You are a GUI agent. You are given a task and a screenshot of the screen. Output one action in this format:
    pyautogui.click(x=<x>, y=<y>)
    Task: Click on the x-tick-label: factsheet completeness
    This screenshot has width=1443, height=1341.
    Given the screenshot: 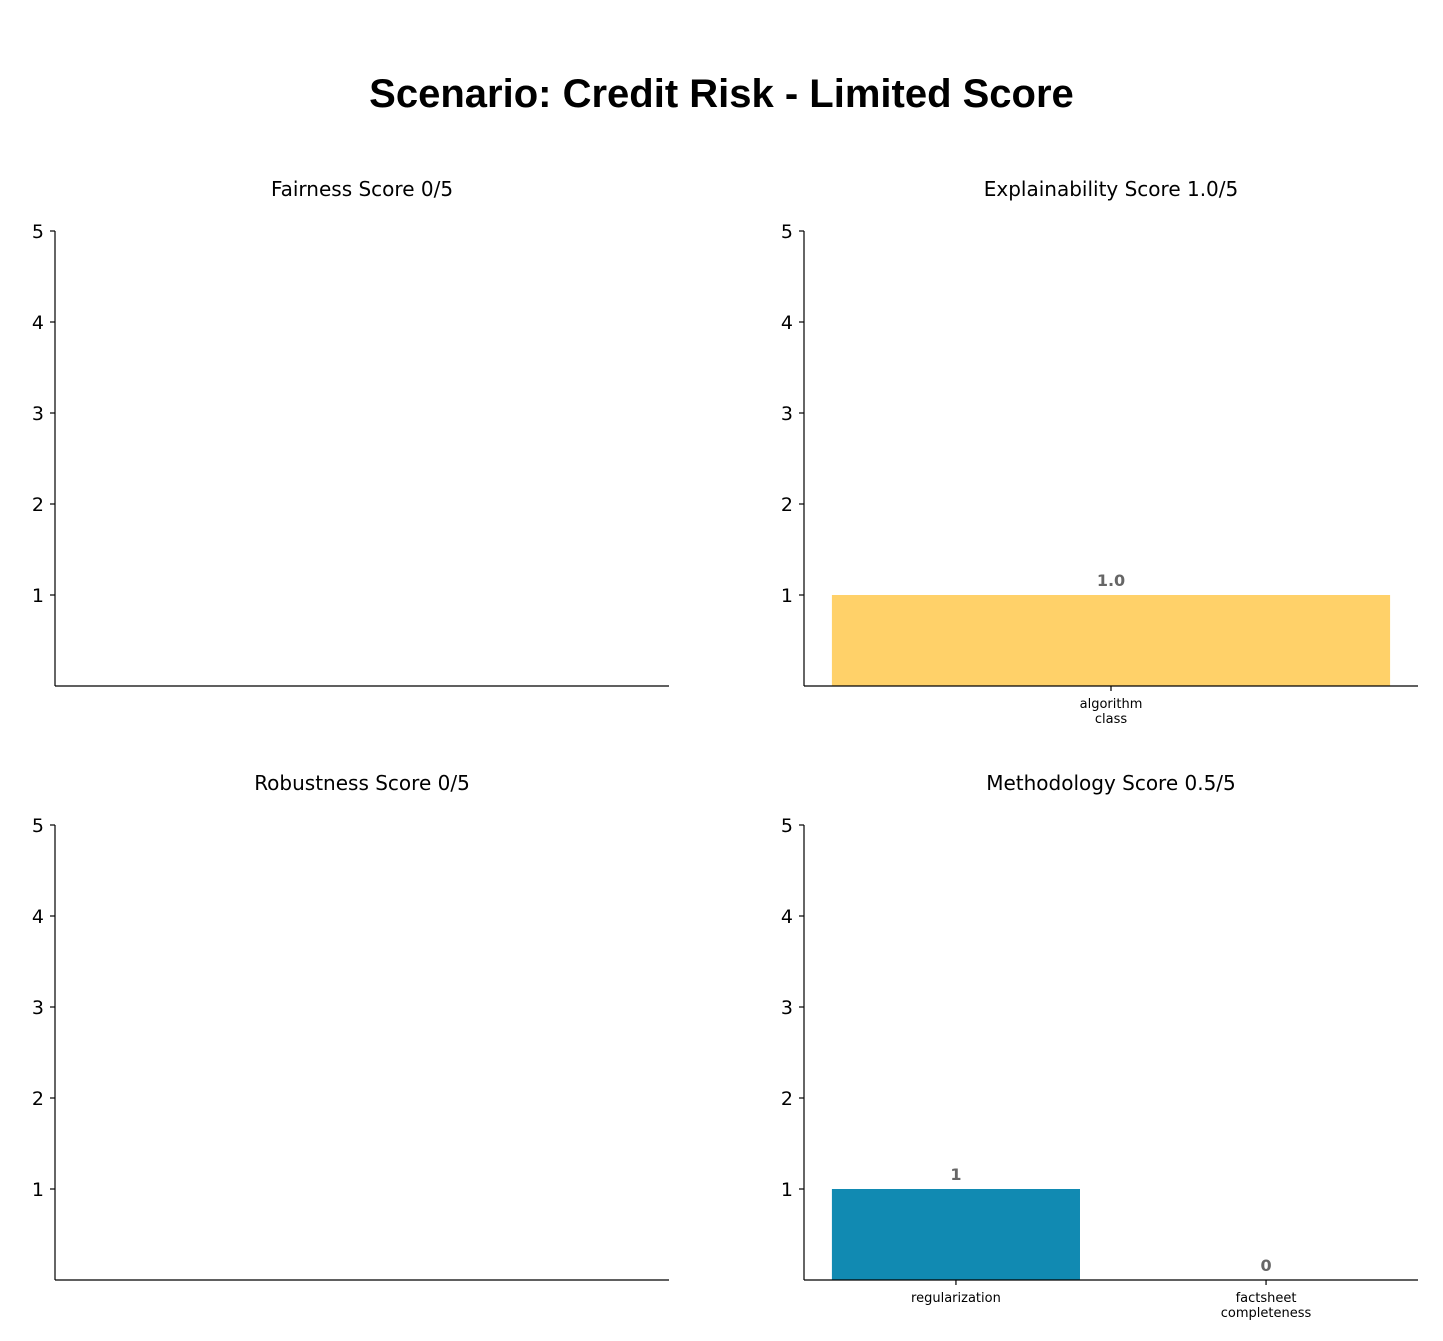 What is the action you would take?
    pyautogui.click(x=1266, y=1306)
    